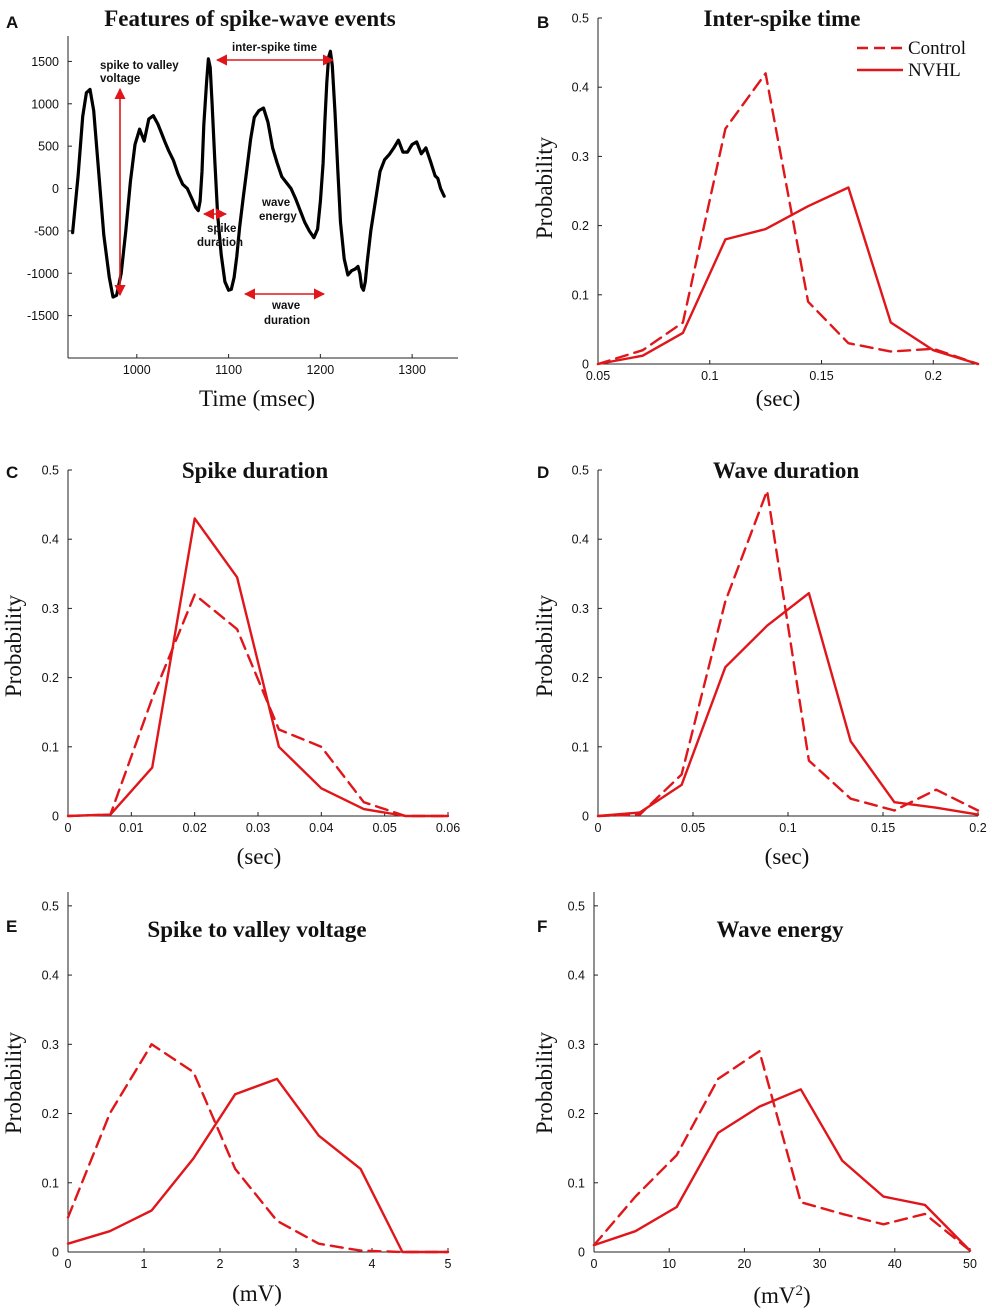  I want to click on panel-a-x-tick-label: 1000, so click(137, 370).